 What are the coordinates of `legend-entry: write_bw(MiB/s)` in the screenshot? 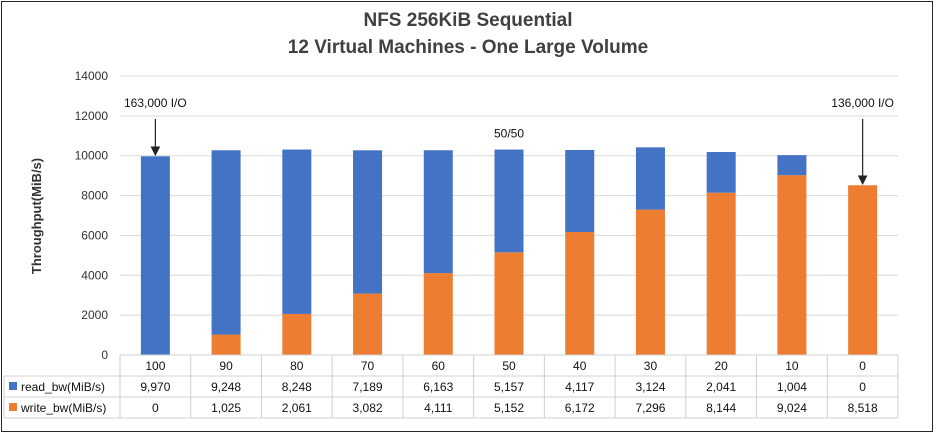 It's located at (63, 408).